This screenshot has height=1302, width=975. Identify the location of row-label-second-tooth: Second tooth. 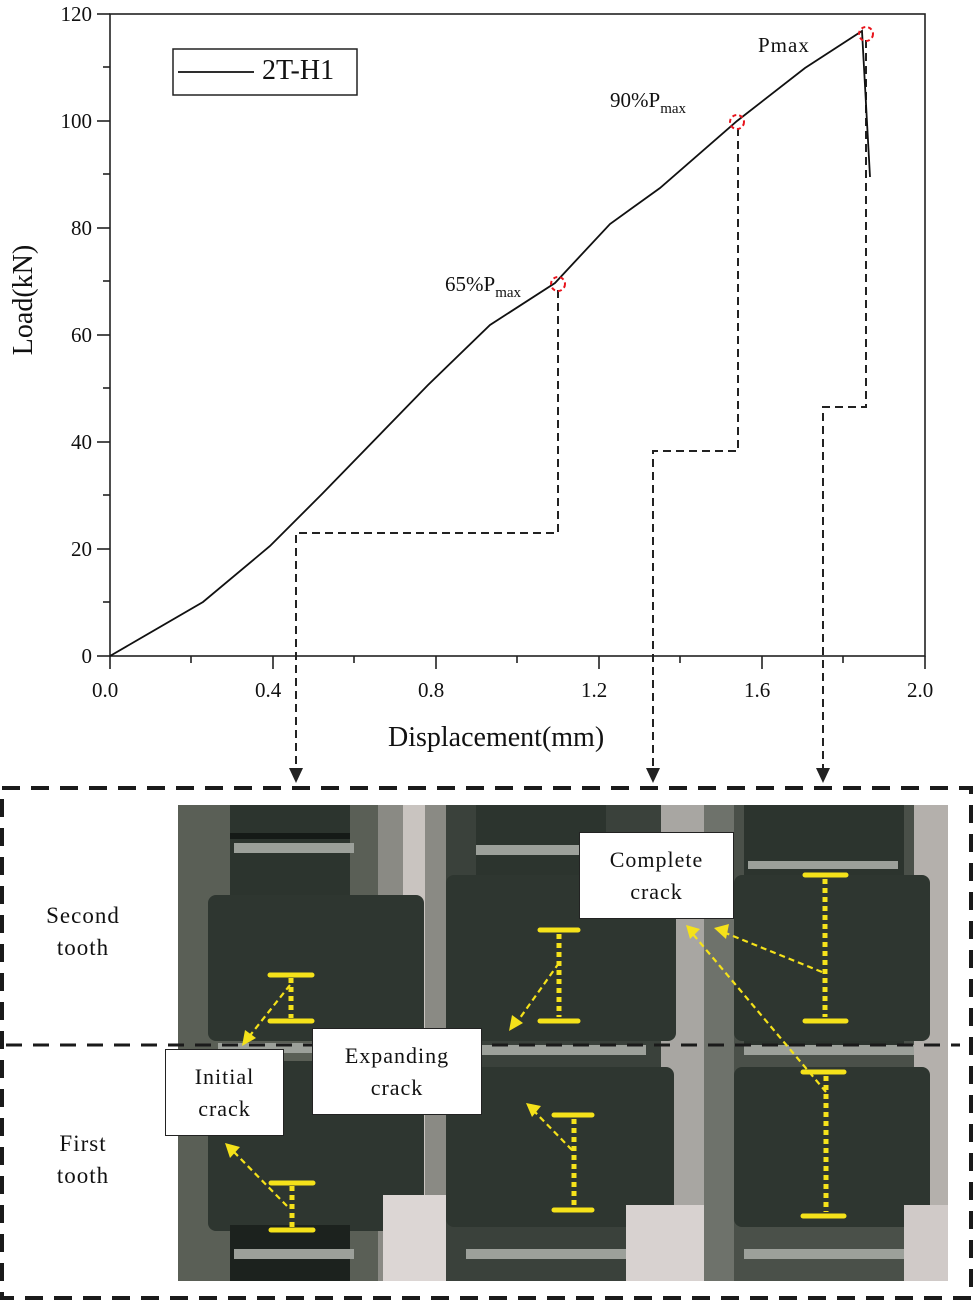
(83, 931).